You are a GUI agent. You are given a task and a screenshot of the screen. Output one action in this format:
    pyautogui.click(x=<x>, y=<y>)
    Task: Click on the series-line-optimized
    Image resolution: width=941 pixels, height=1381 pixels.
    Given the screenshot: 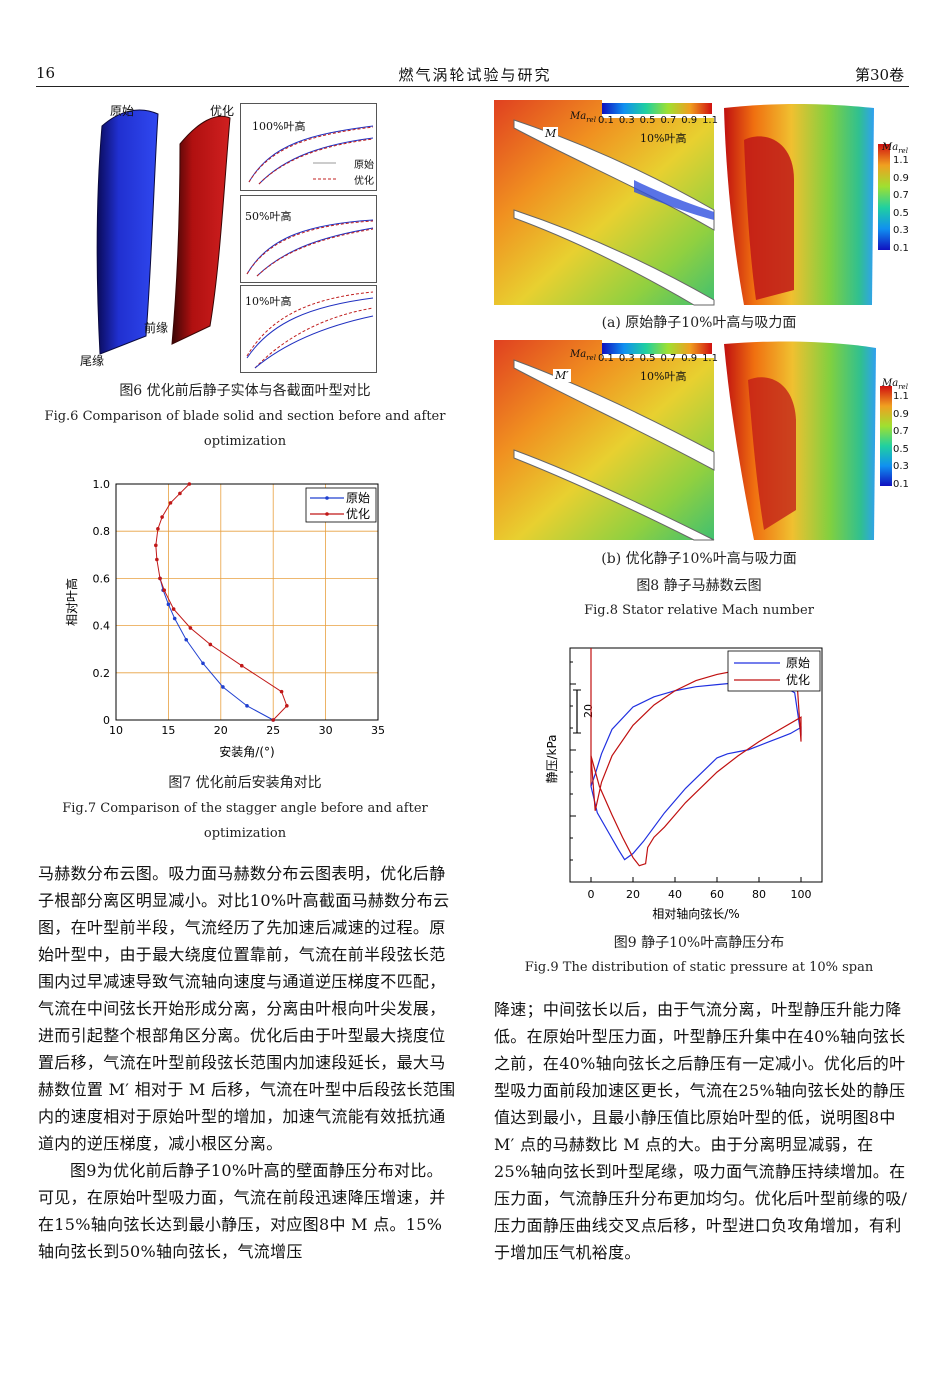 What is the action you would take?
    pyautogui.click(x=221, y=602)
    